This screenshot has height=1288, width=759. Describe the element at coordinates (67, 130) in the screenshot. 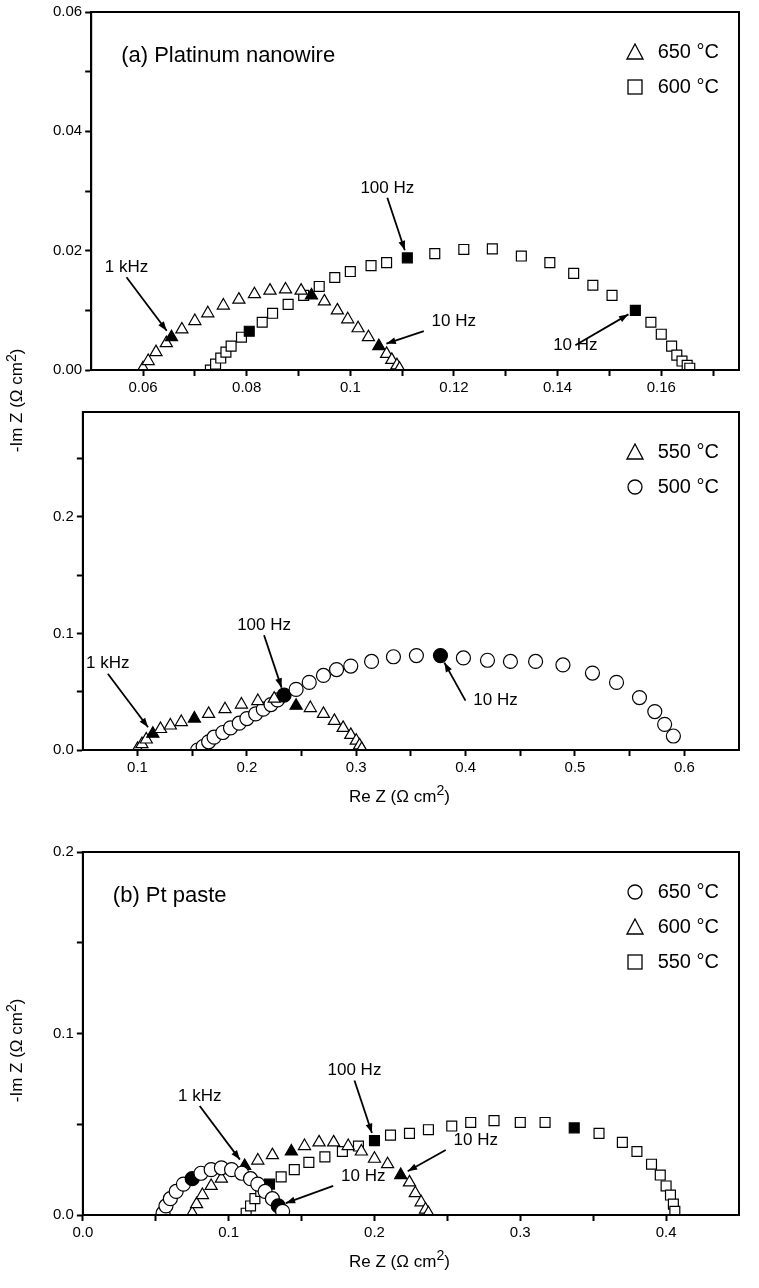

I see `y-tick-label: 0.04` at that location.